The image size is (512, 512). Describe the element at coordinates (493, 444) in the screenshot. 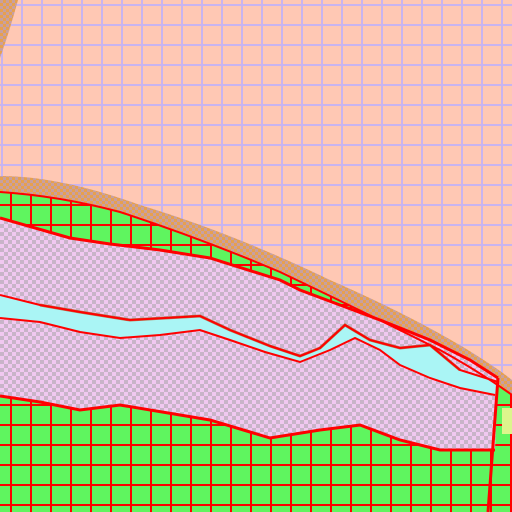

I see `right-vertical-border` at that location.